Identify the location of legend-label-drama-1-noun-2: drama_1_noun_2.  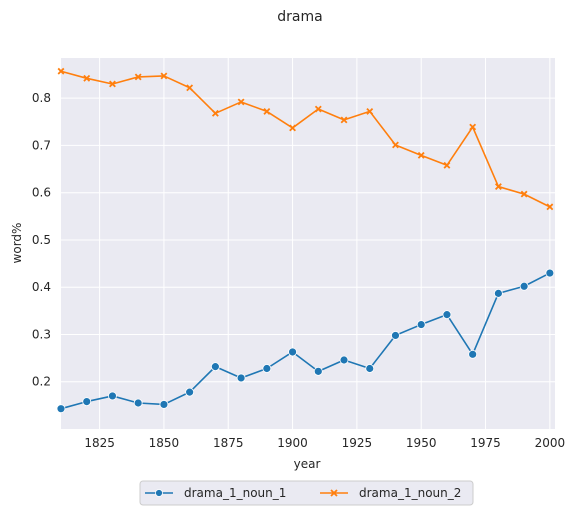
(410, 493).